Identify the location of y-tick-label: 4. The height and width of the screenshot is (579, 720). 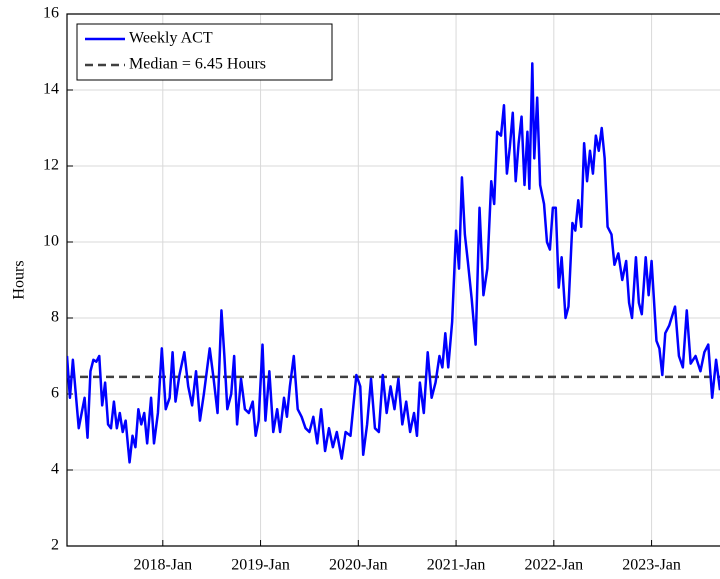
(55, 469).